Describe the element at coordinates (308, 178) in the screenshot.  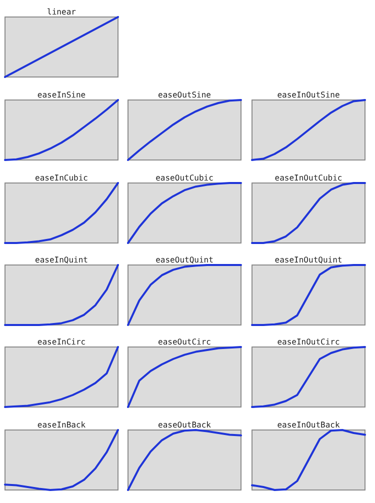
I see `chart-title: easeInOutCubic` at that location.